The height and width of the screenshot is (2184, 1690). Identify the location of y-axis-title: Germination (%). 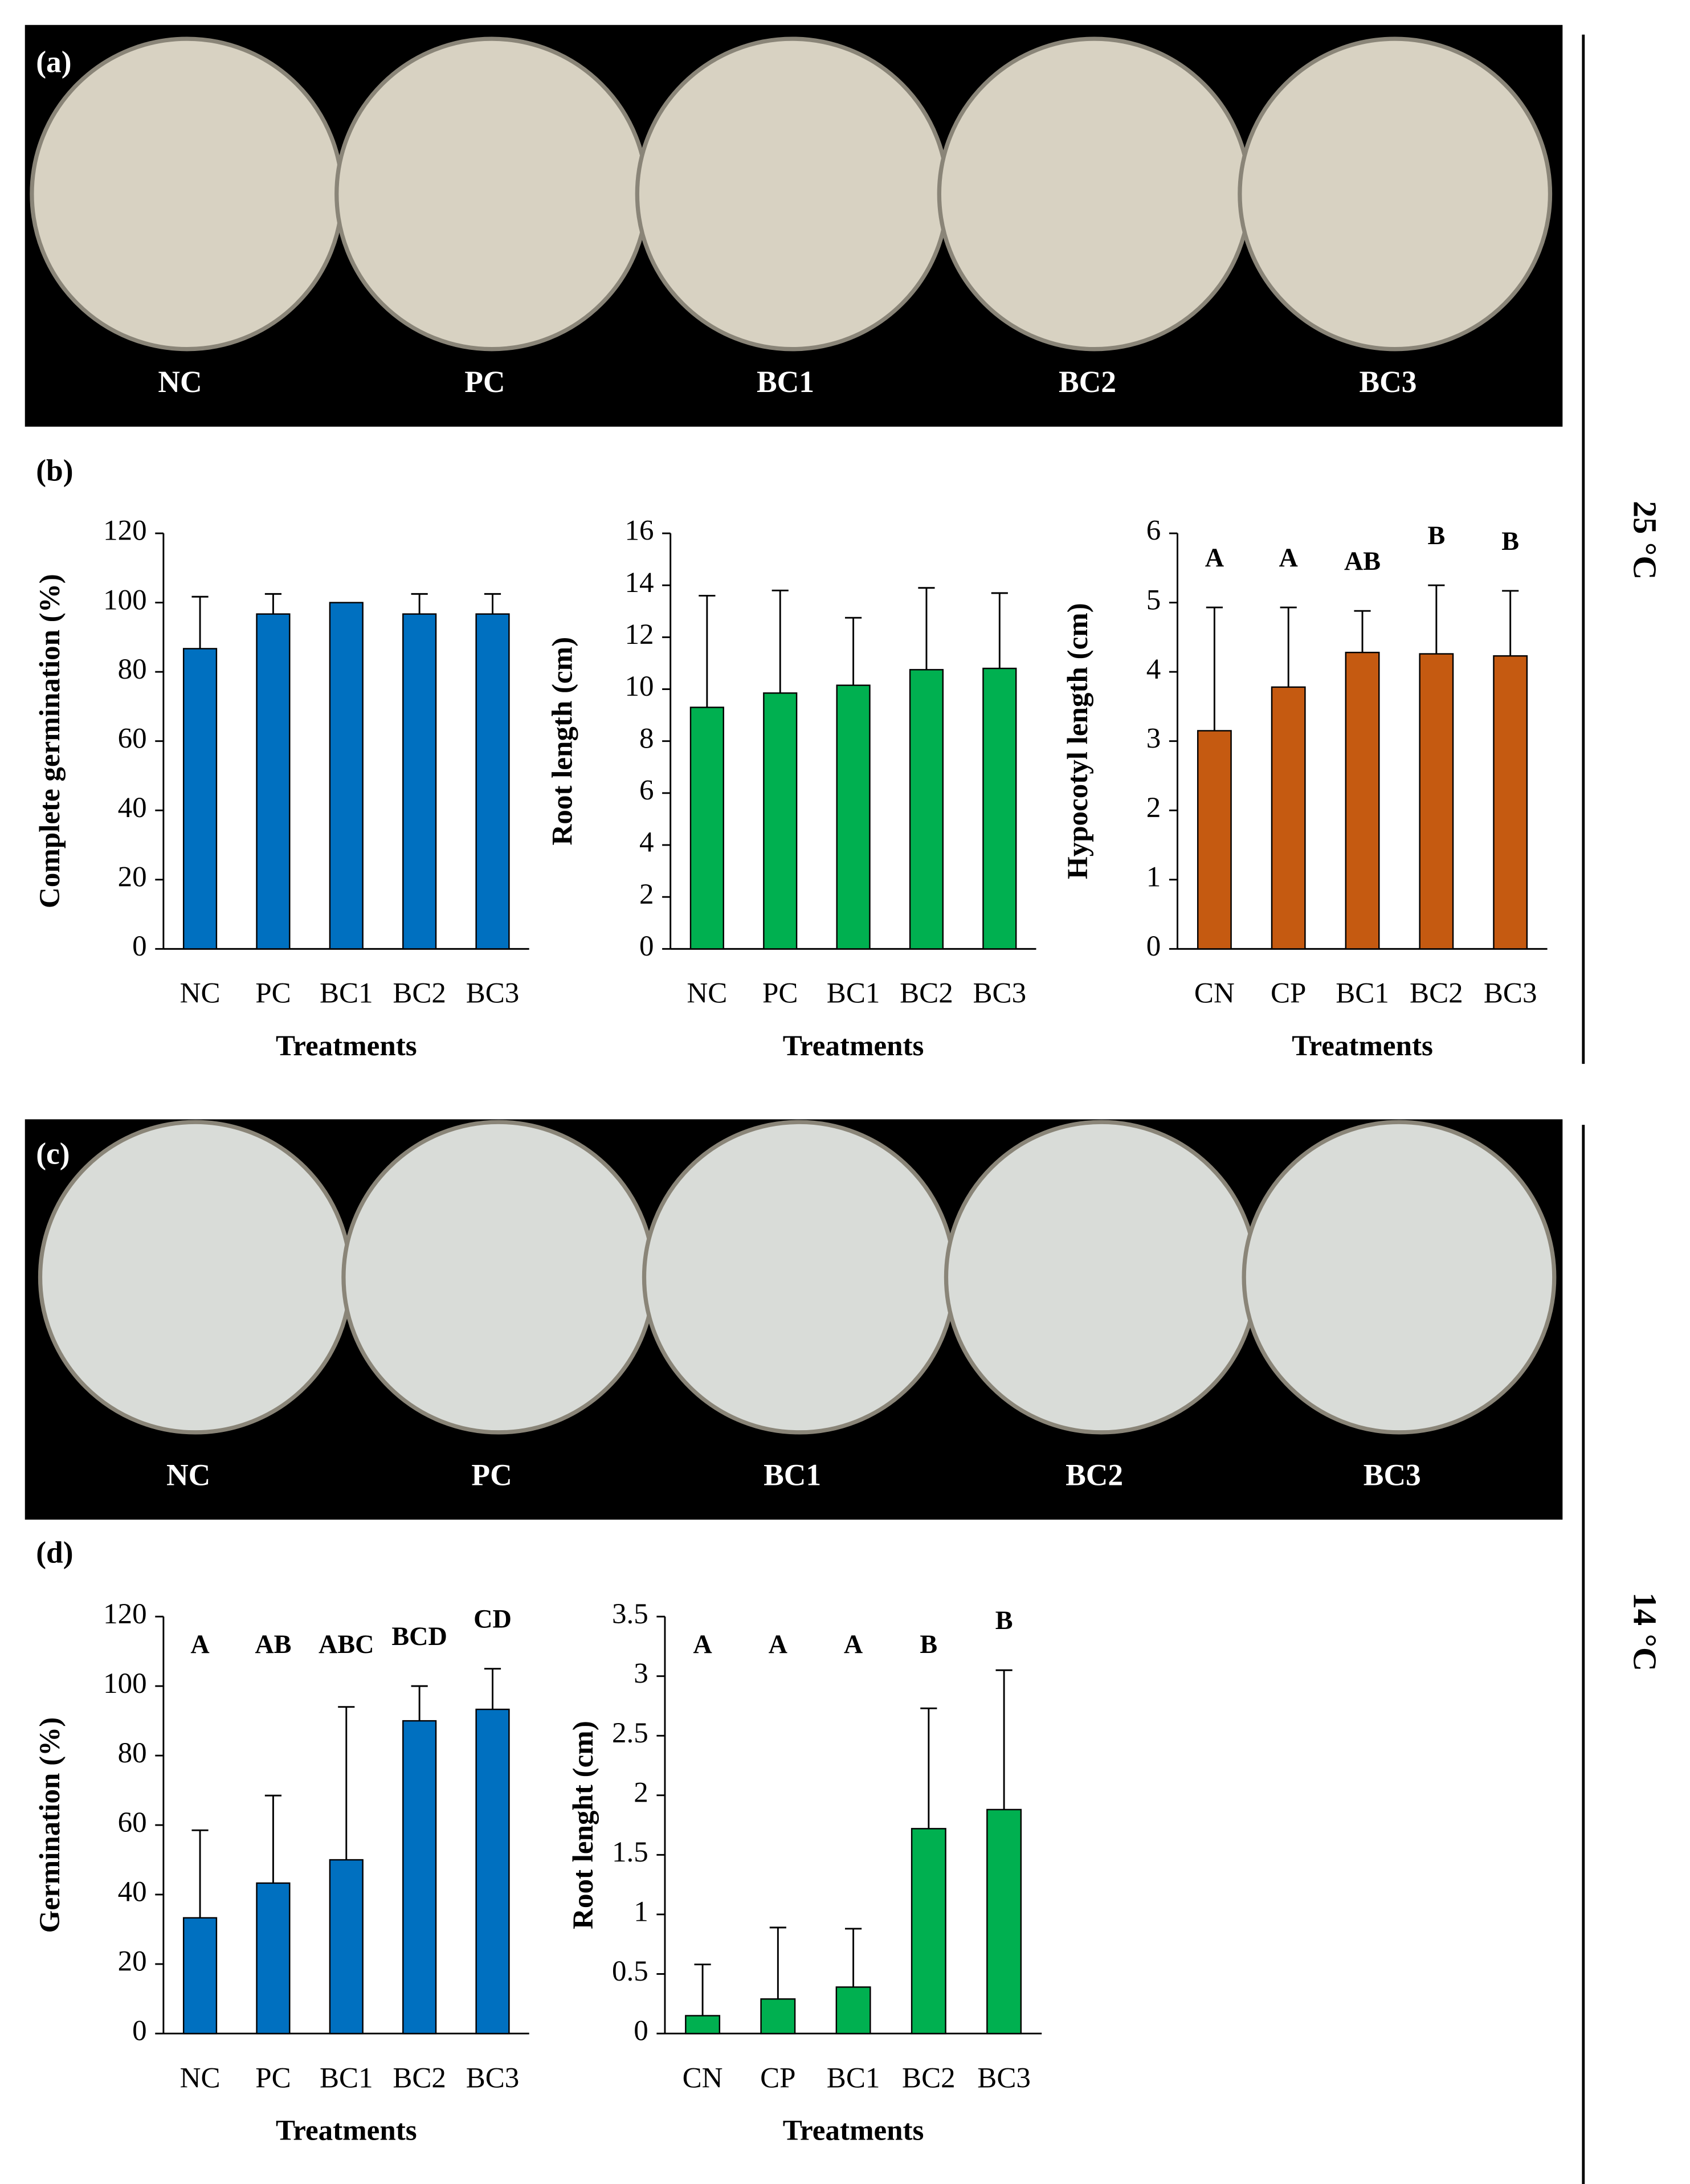
(50, 1825).